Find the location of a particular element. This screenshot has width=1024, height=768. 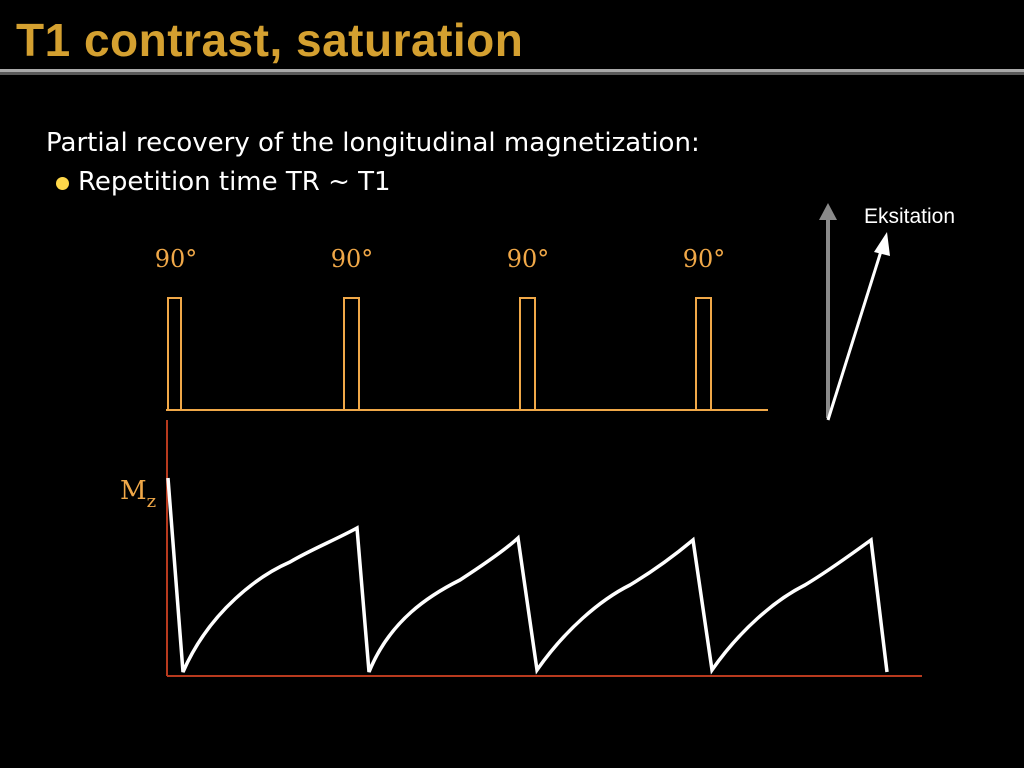

mz-axis-label: Mz is located at coordinates (138, 494).